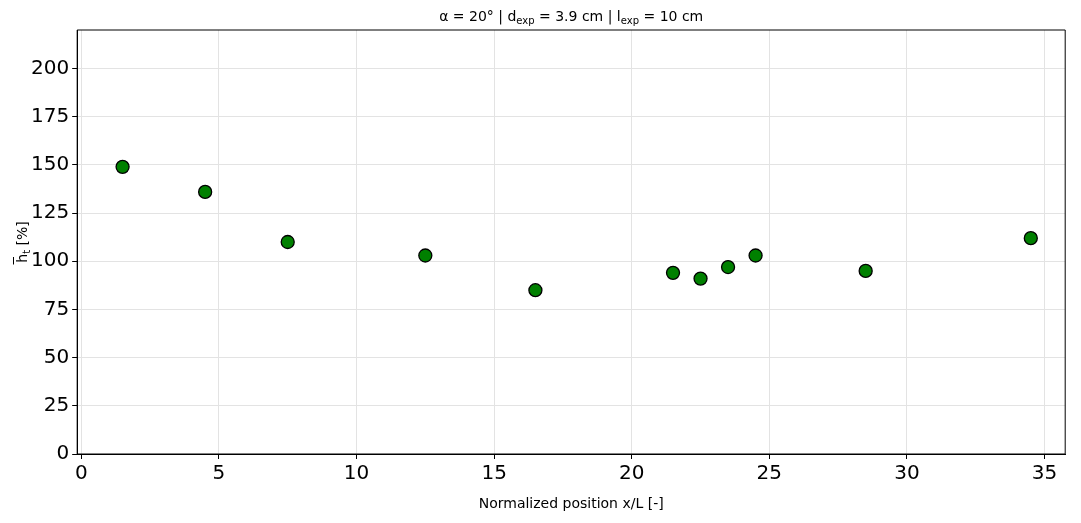 This screenshot has width=1081, height=523. I want to click on x-tick-label: 0, so click(81, 472).